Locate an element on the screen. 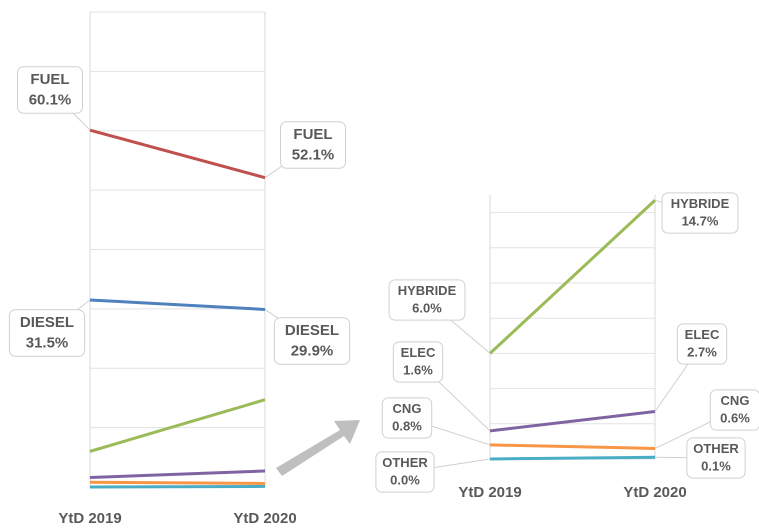 Image resolution: width=759 pixels, height=528 pixels. data-label: 0.6% is located at coordinates (735, 418).